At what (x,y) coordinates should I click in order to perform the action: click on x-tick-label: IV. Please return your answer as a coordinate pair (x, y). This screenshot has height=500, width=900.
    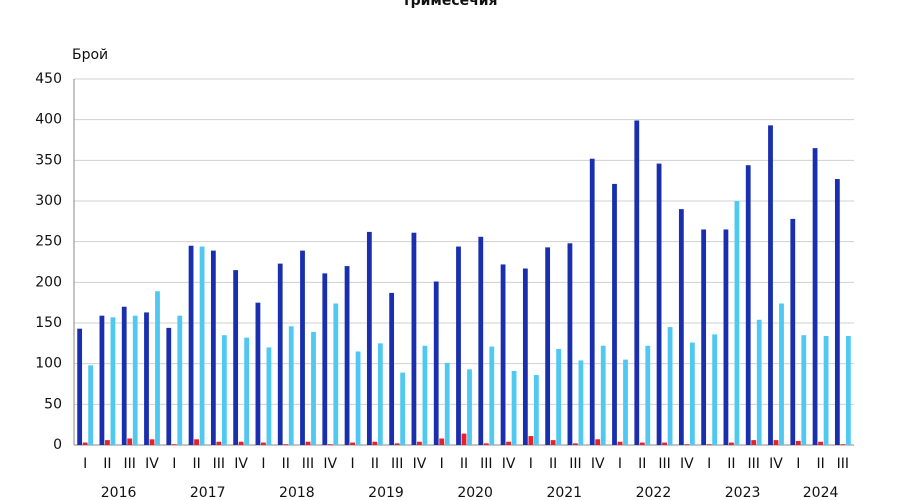
    Looking at the image, I should click on (509, 464).